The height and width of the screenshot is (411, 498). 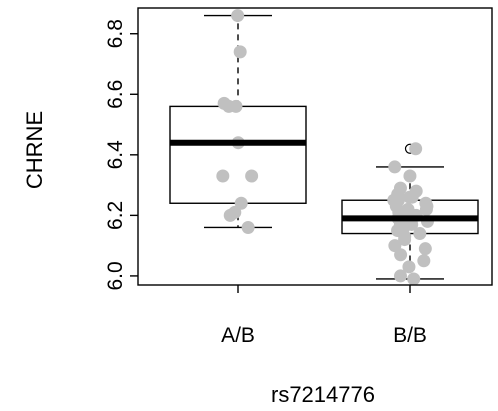 I want to click on x-tick-label: B/B, so click(x=410, y=335).